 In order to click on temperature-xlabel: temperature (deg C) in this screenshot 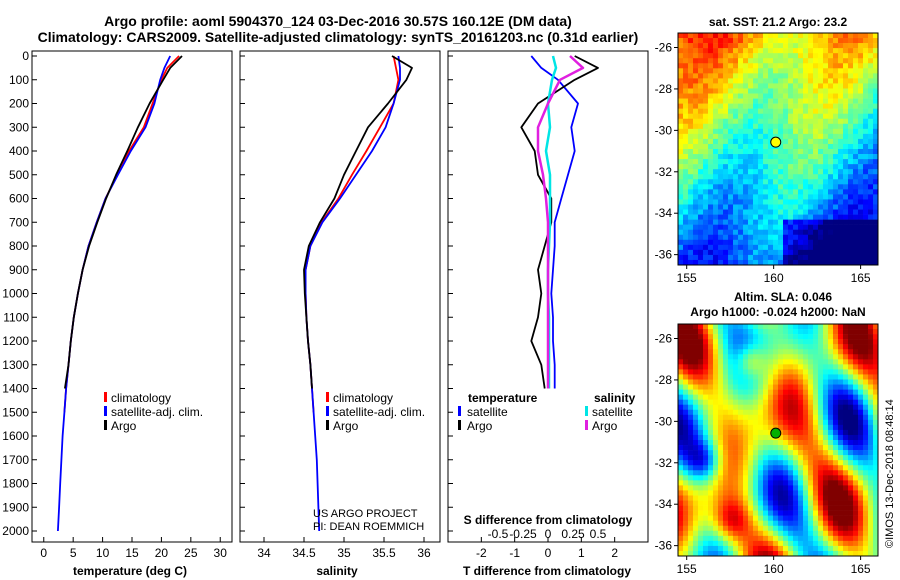, I will do `click(130, 571)`.